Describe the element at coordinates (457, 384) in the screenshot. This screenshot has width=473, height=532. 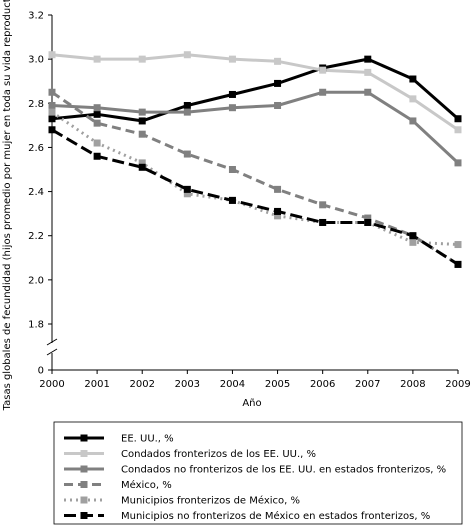
I see `x-tick-label: 2009` at that location.